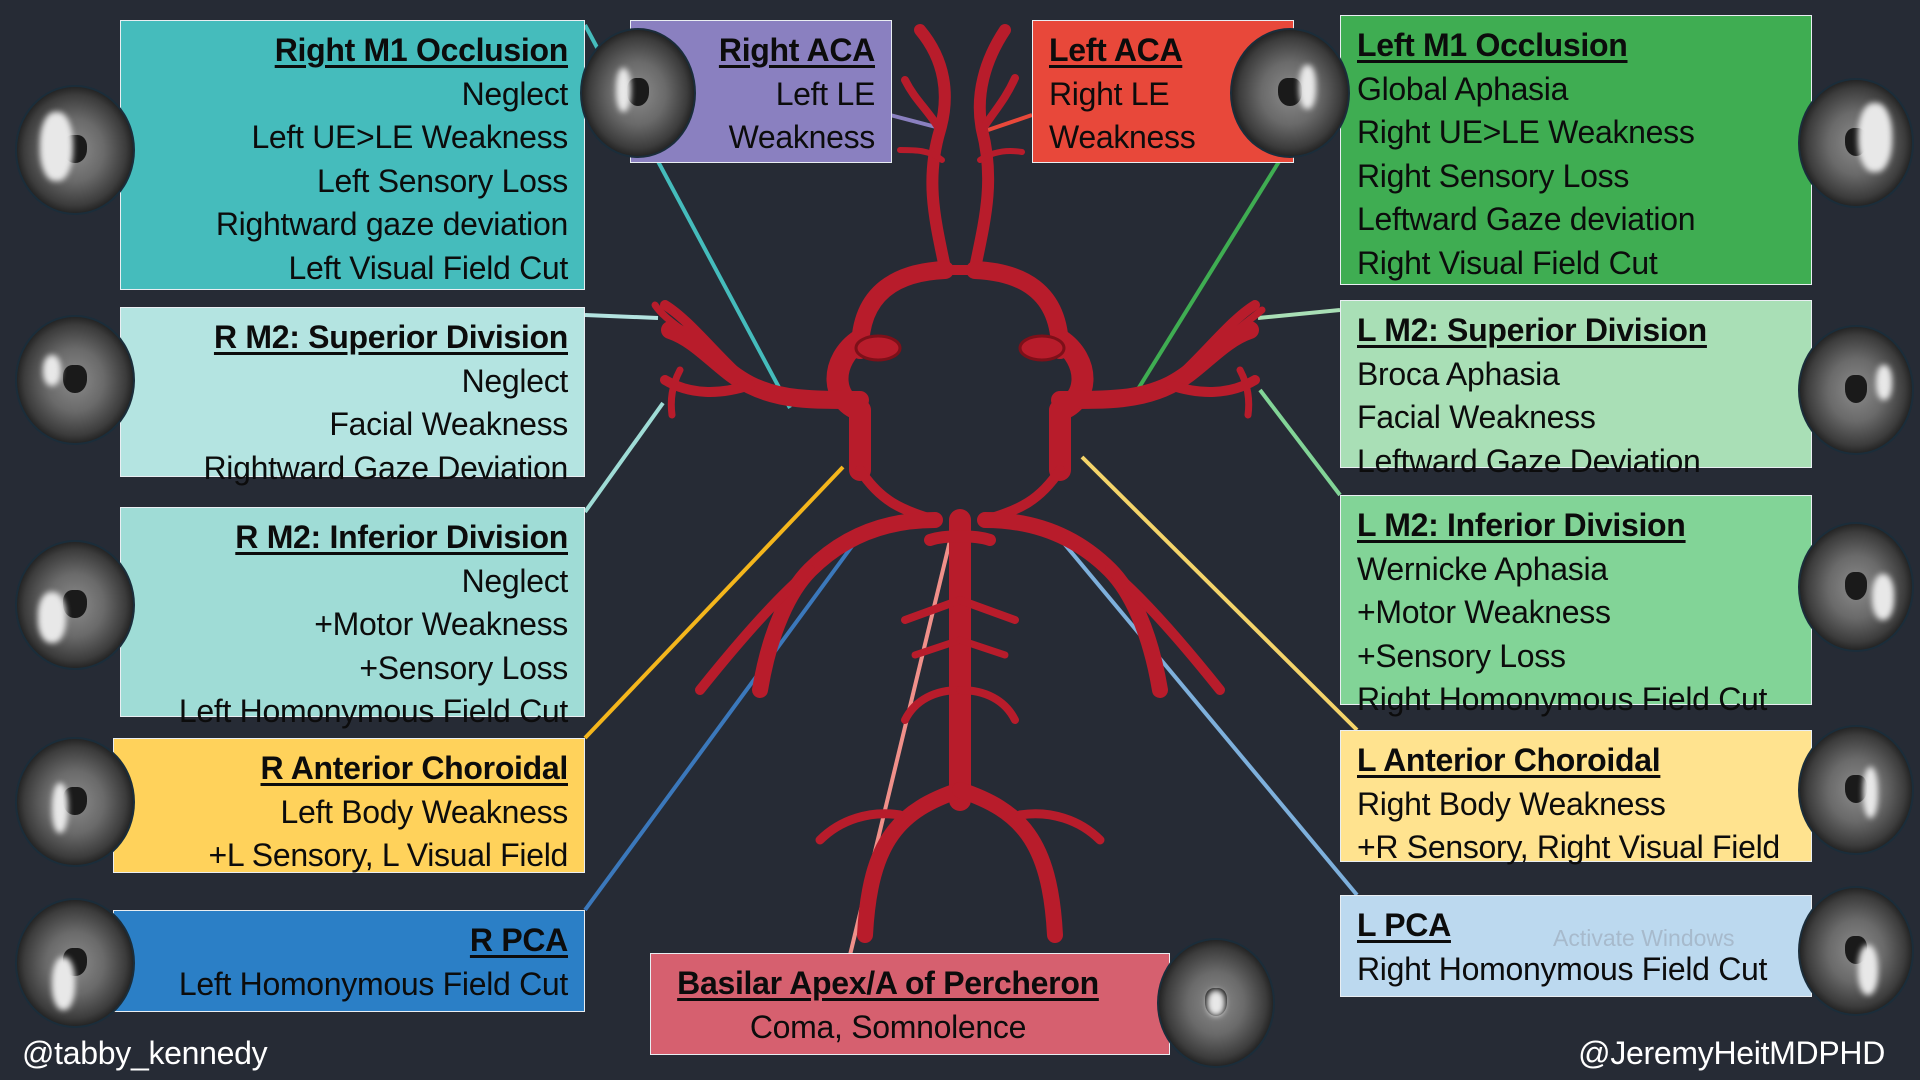  What do you see at coordinates (847, 605) in the screenshot?
I see `right-pca-vessel` at bounding box center [847, 605].